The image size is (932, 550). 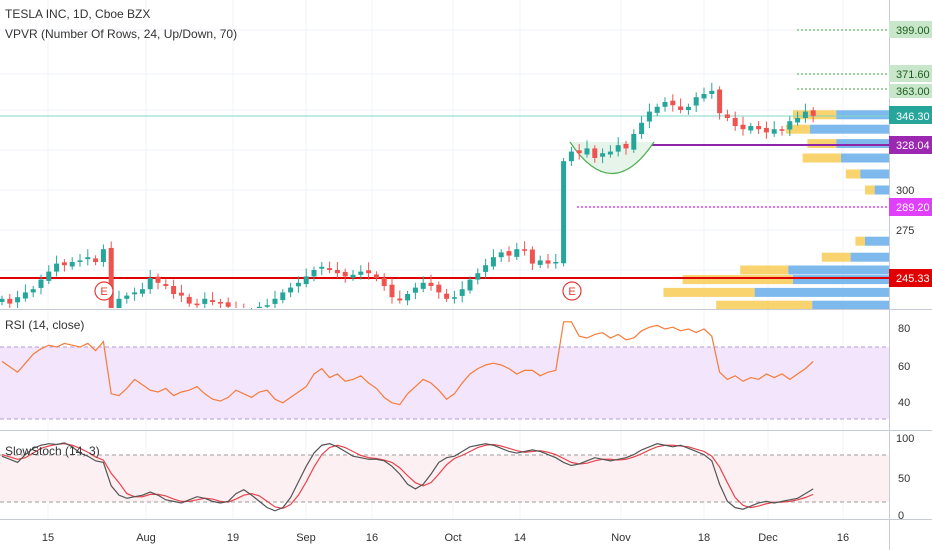 I want to click on time-tick: 14, so click(x=520, y=538).